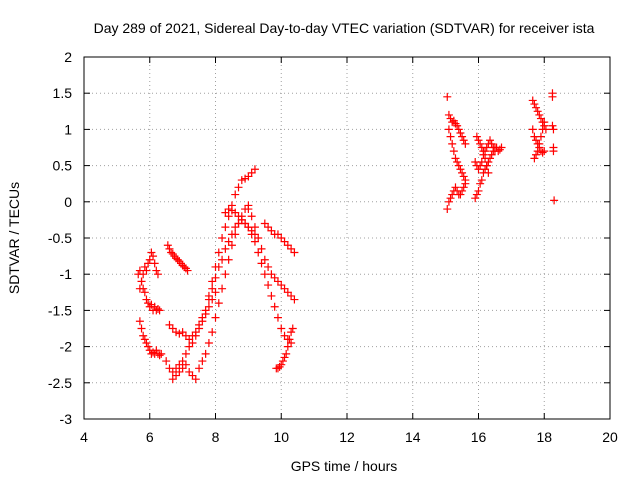 The width and height of the screenshot is (640, 480). I want to click on x-tick-label: 6, so click(150, 437).